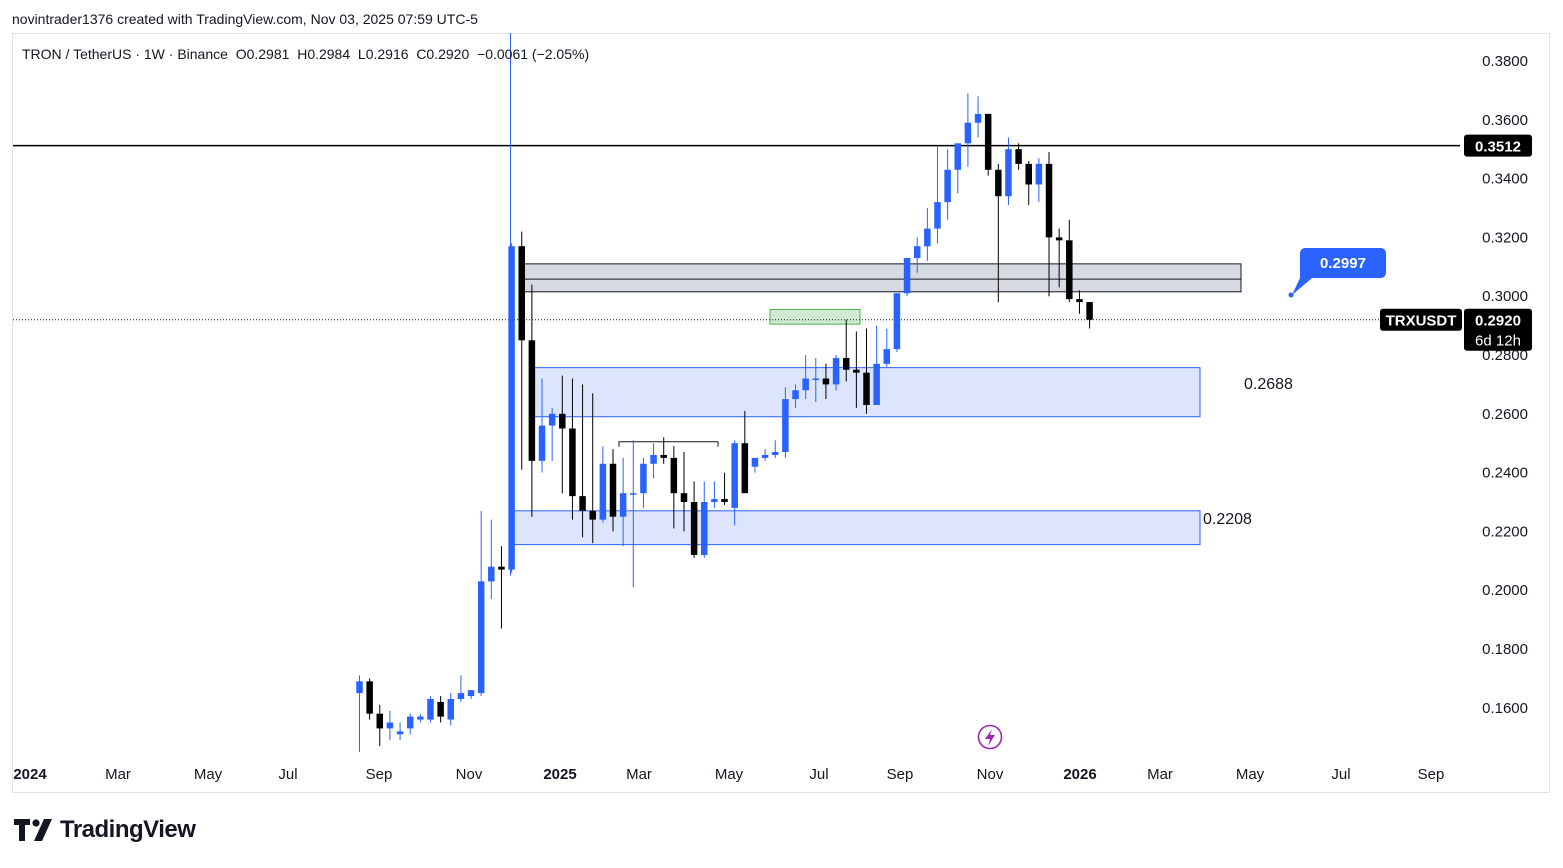 The width and height of the screenshot is (1563, 868). I want to click on y-tick-label: 0.1800, so click(1505, 649).